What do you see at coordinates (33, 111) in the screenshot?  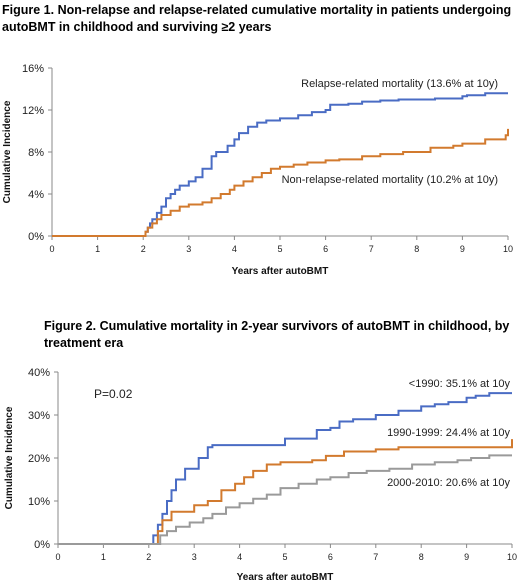 I see `y-tick-label: 12%` at bounding box center [33, 111].